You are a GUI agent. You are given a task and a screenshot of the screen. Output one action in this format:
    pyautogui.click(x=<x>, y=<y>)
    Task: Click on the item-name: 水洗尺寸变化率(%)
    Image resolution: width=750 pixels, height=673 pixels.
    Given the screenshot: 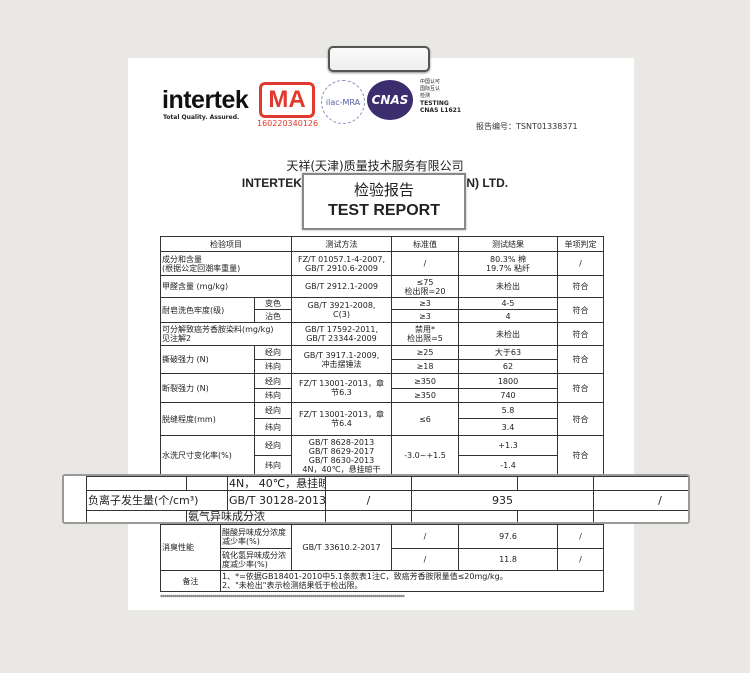 What is the action you would take?
    pyautogui.click(x=207, y=455)
    